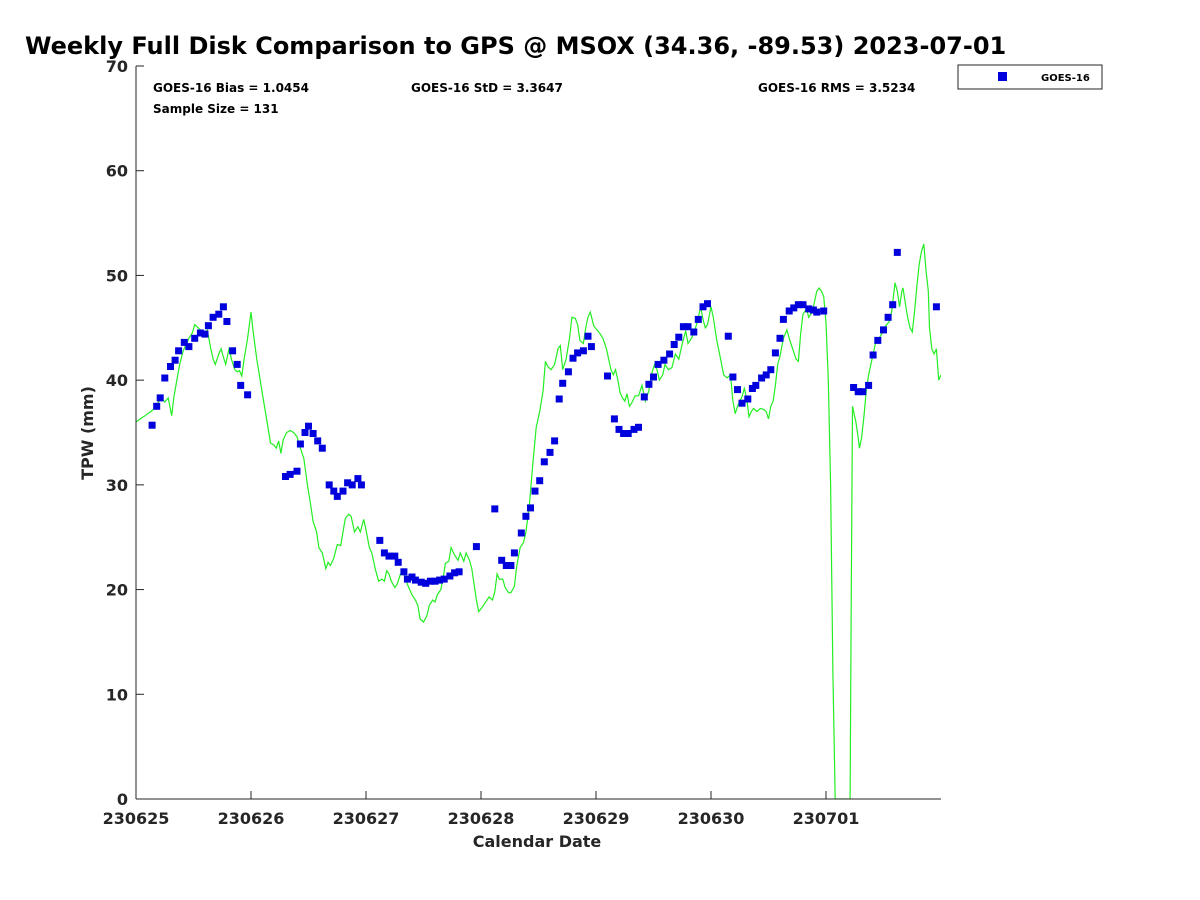 The image size is (1200, 900). I want to click on x-tick-label: 230628, so click(481, 818).